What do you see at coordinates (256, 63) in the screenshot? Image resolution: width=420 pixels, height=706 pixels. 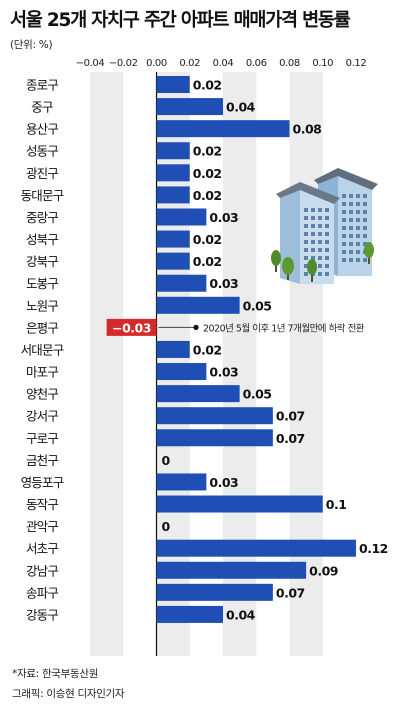 I see `x-tick-label: 0.06` at bounding box center [256, 63].